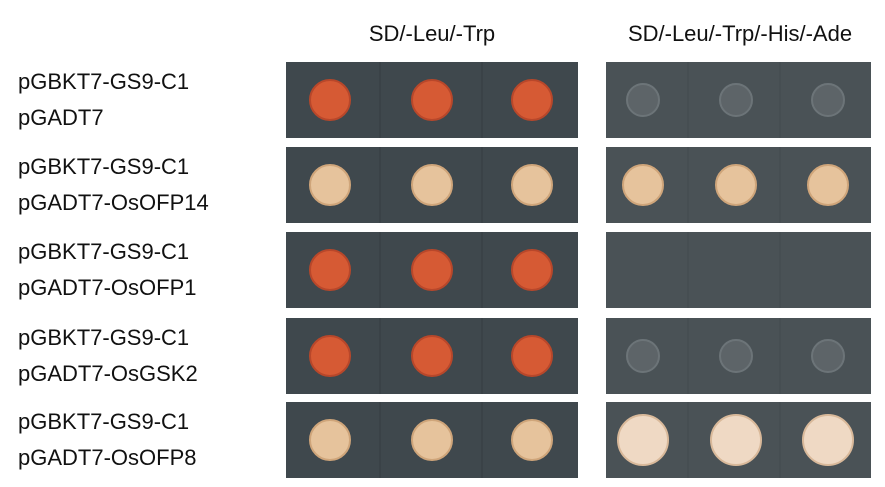 This screenshot has height=487, width=885. I want to click on row-label: pGADT7-OsOFP1, so click(107, 287).